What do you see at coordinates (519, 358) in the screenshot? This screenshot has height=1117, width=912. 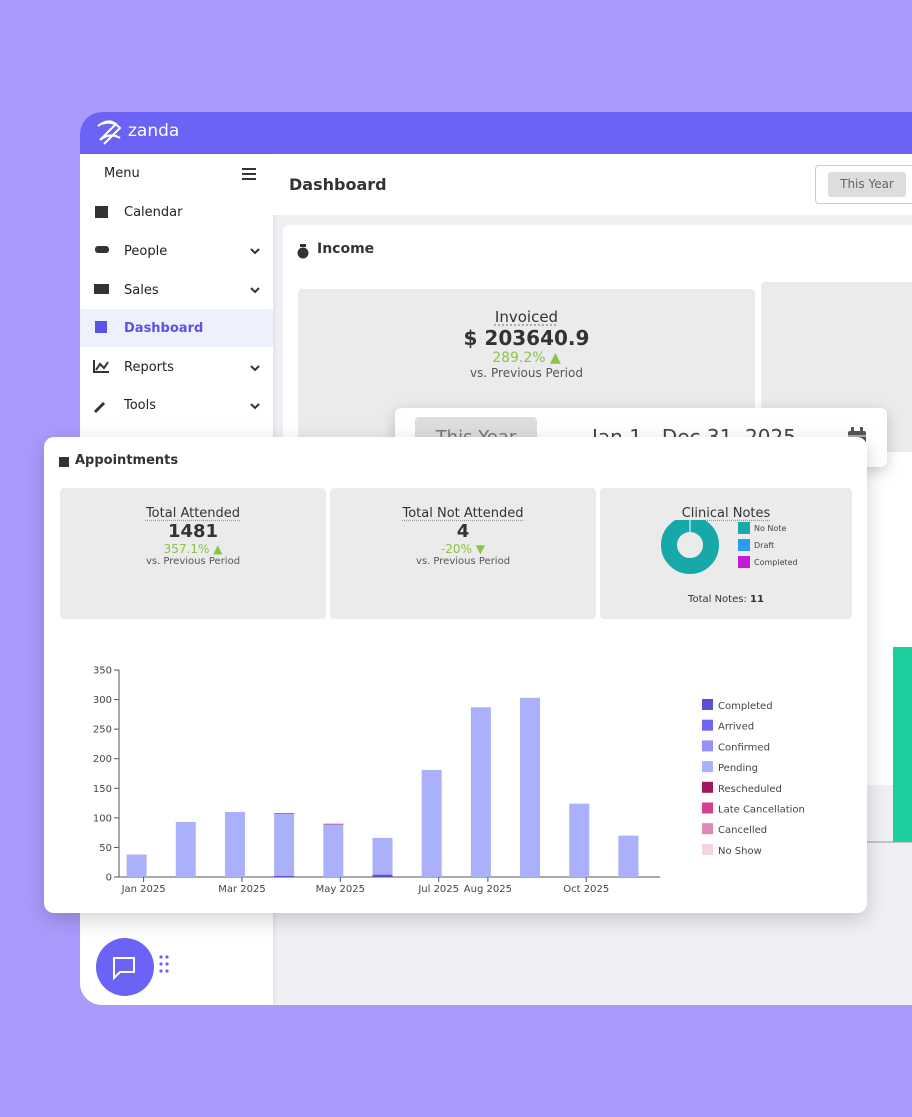 I see `card-change: 289.2%` at bounding box center [519, 358].